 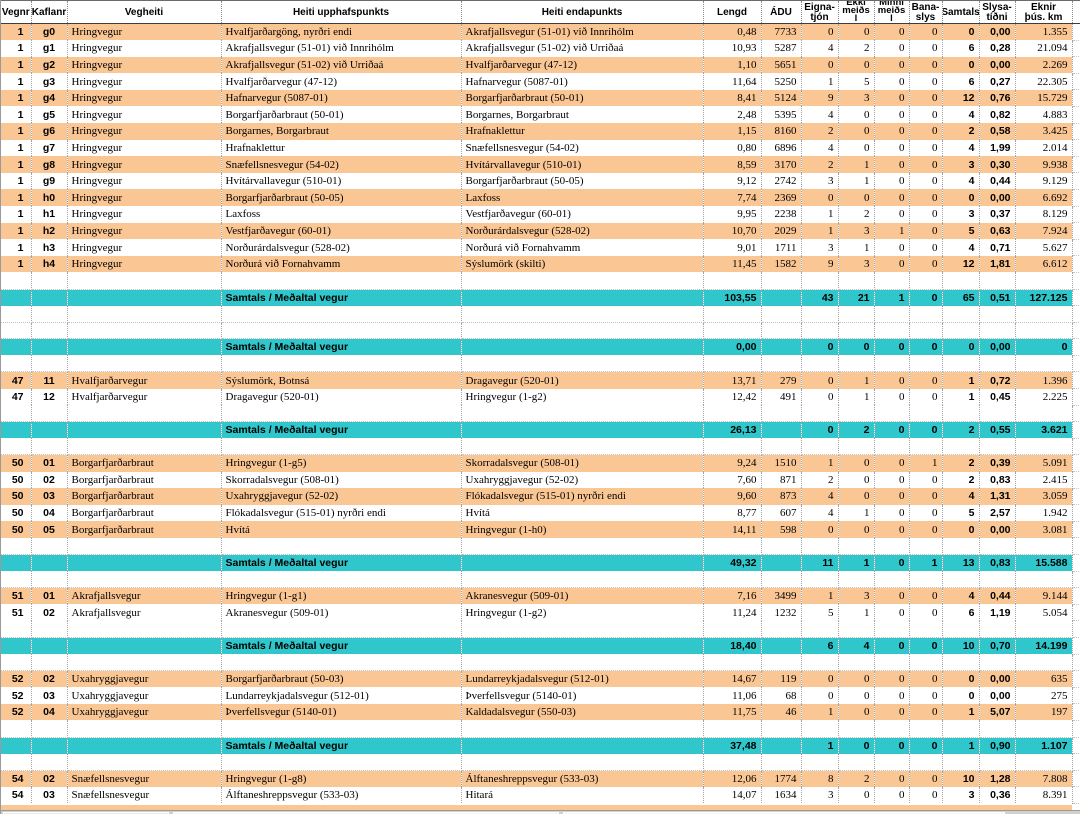 I want to click on cell-vh: Borgarfjarðarbraut, so click(x=144, y=496).